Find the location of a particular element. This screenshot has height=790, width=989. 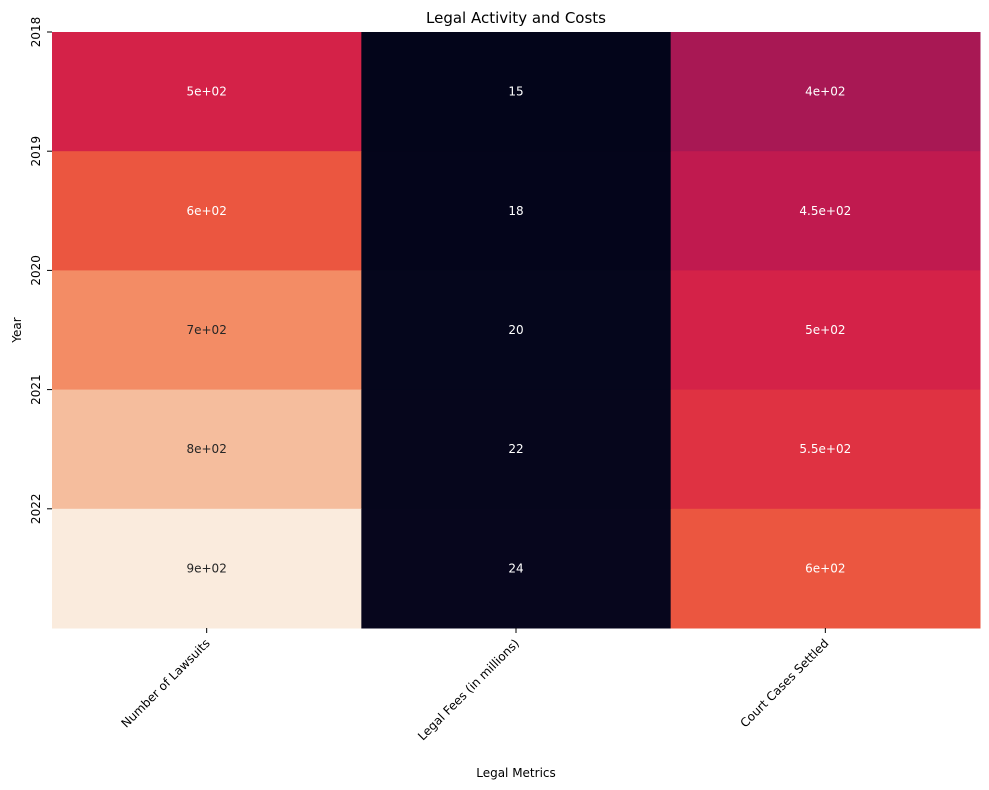

cell-value-label: 4.5e+02 is located at coordinates (825, 211).